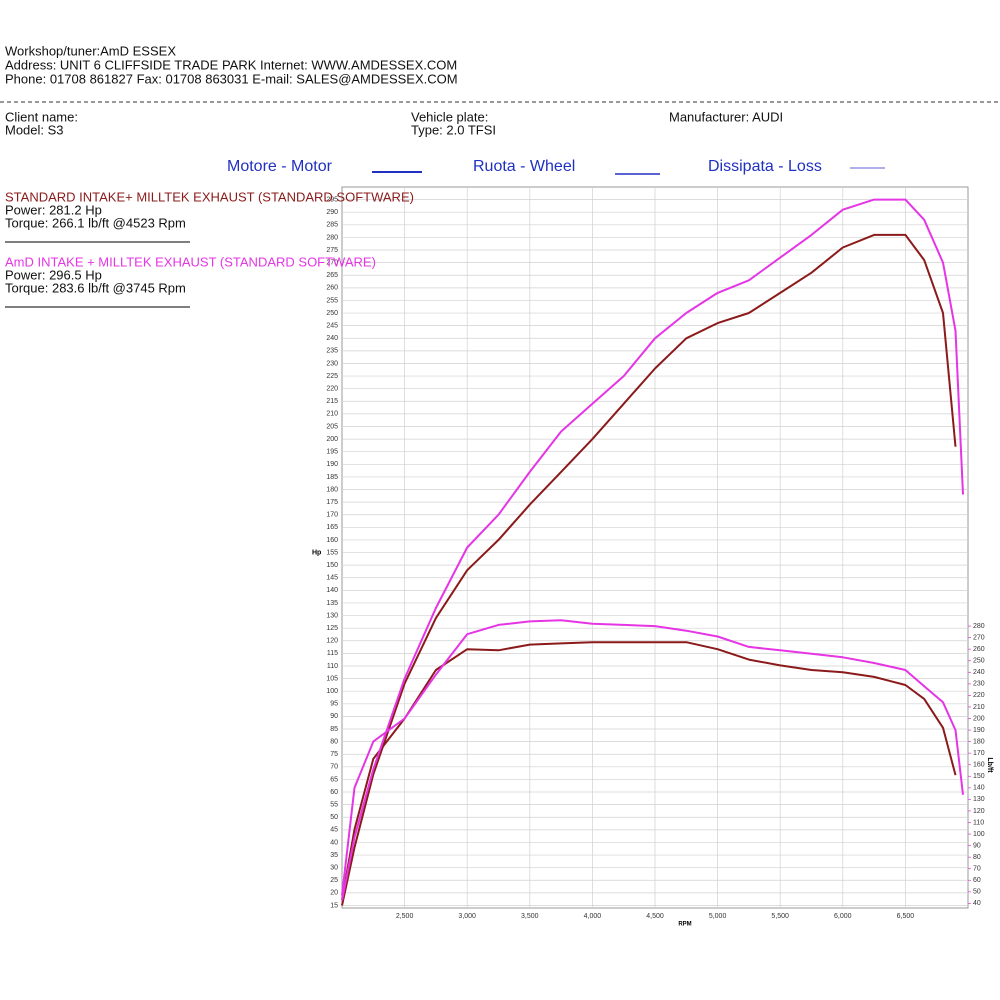  I want to click on y-tick-label: 180, so click(332, 489).